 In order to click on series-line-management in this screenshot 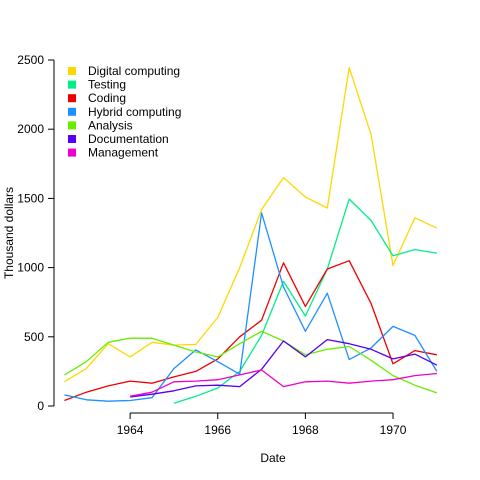, I will do `click(283, 383)`.